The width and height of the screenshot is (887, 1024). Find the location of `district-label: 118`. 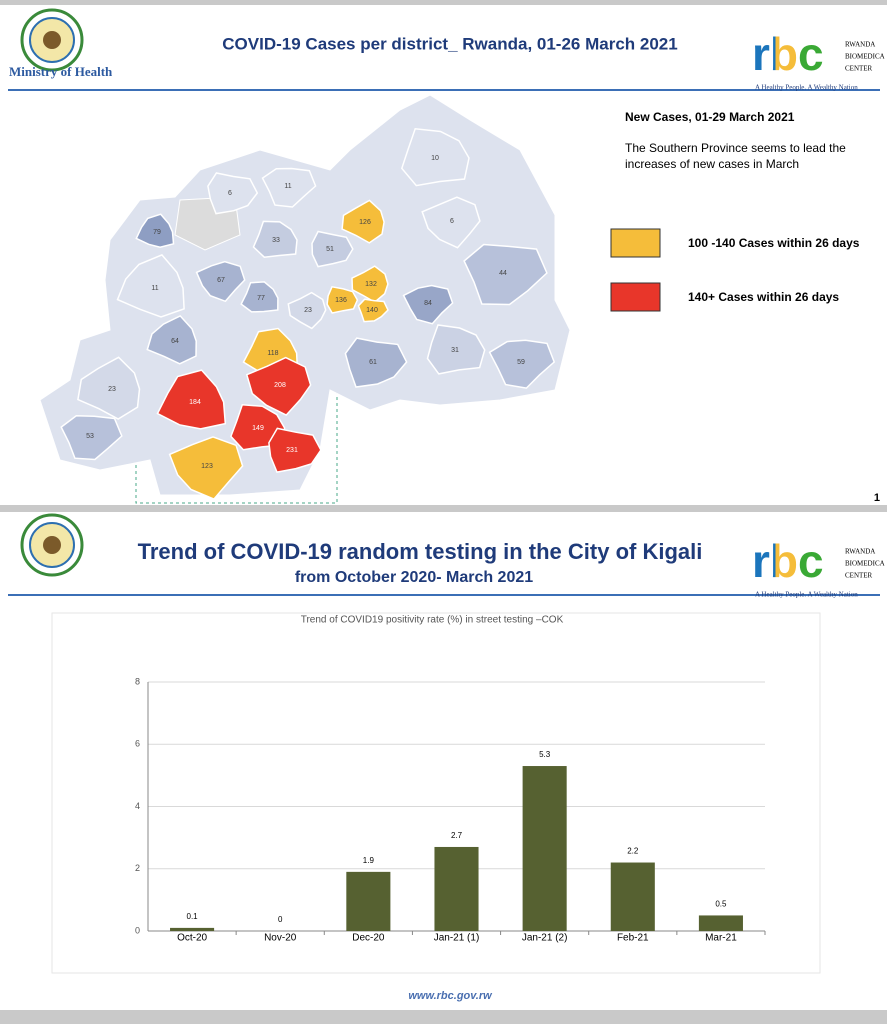

district-label: 118 is located at coordinates (272, 353).